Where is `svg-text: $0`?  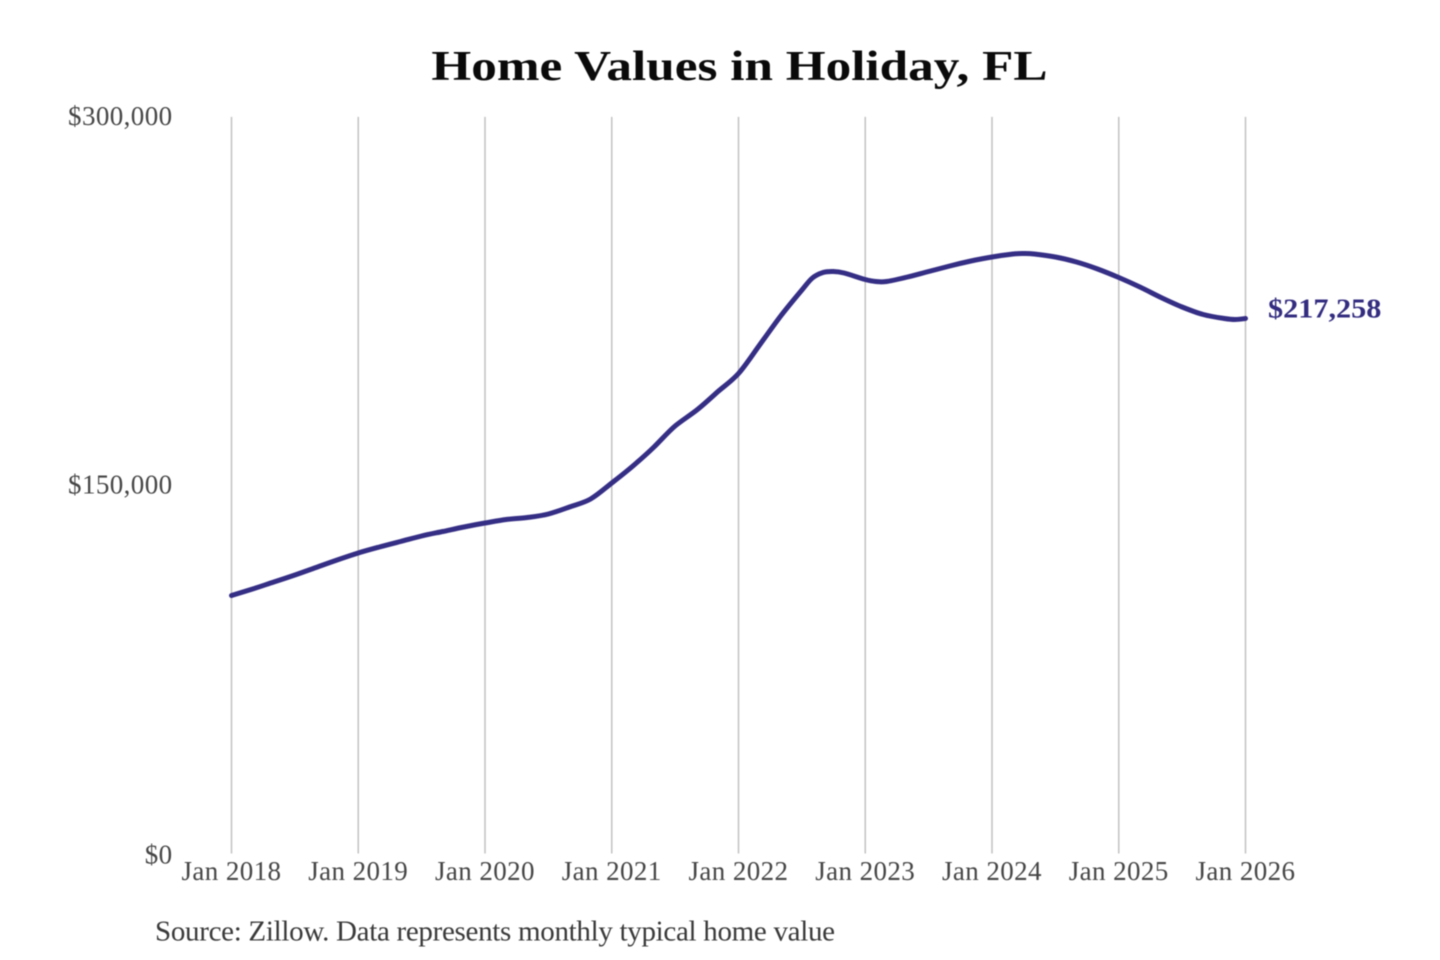
svg-text: $0 is located at coordinates (159, 855).